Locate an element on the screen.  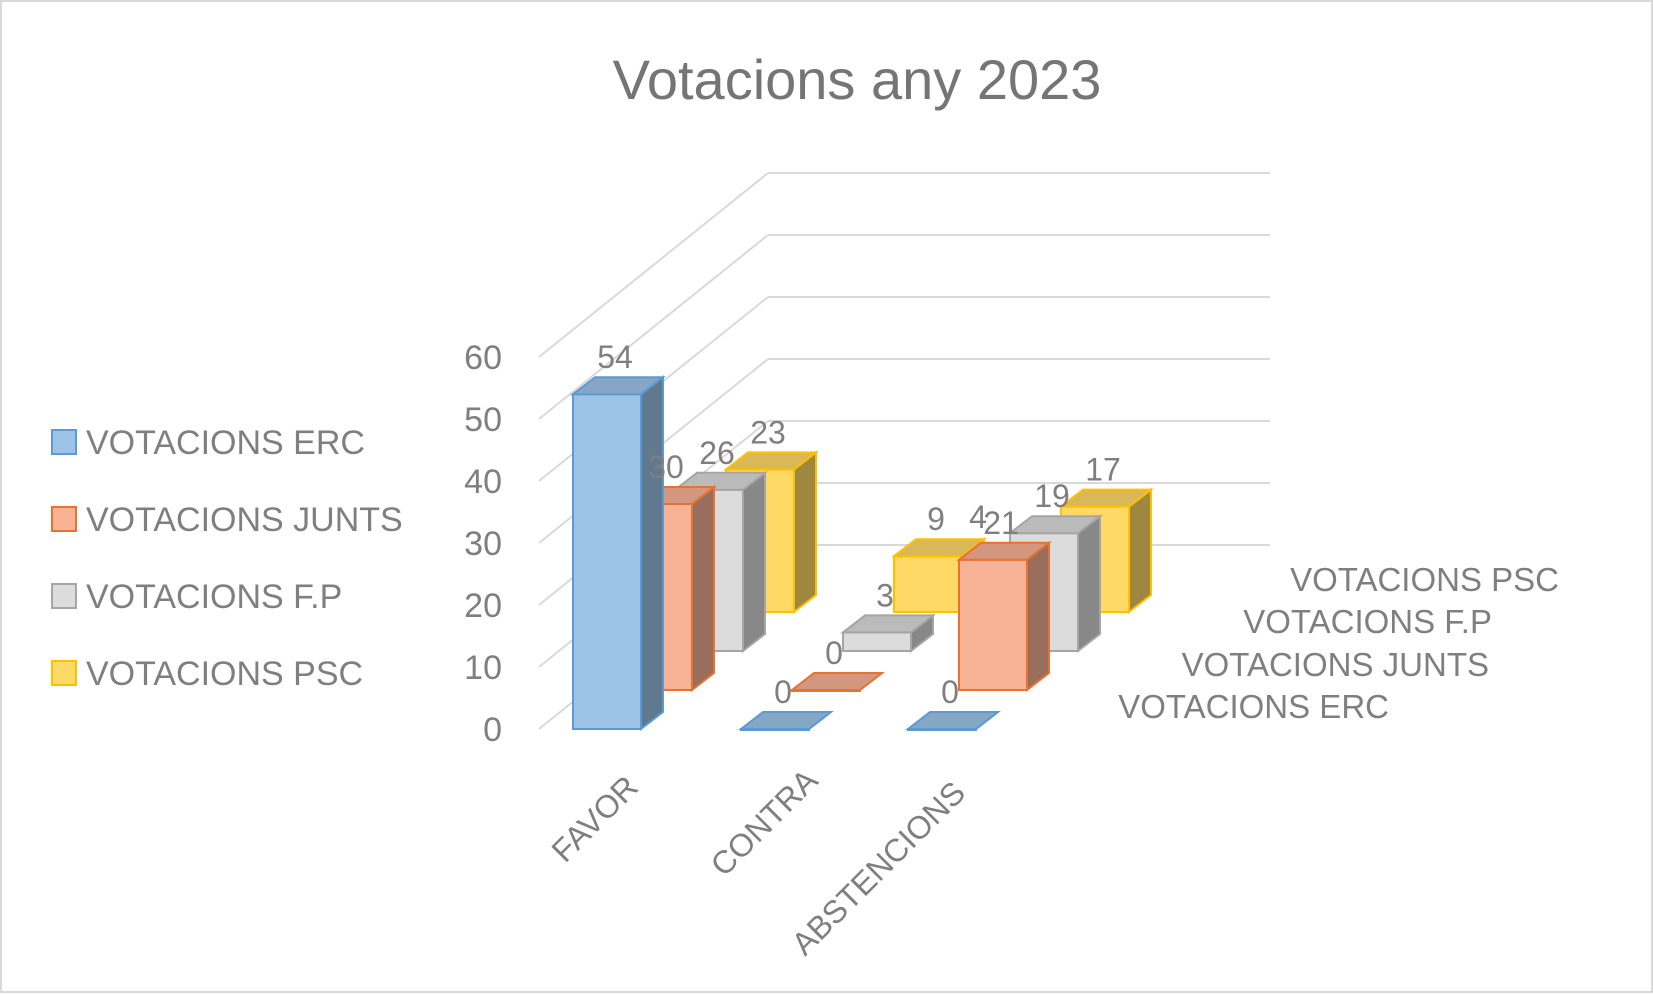
series-axis-label: VOTACIONS ERC is located at coordinates (1253, 706).